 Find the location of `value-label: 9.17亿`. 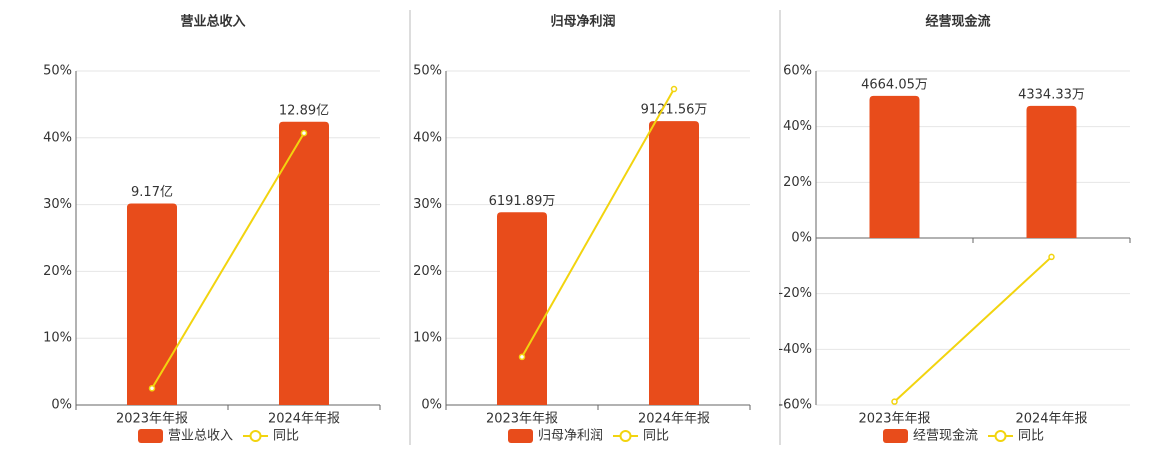

value-label: 9.17亿 is located at coordinates (152, 192).